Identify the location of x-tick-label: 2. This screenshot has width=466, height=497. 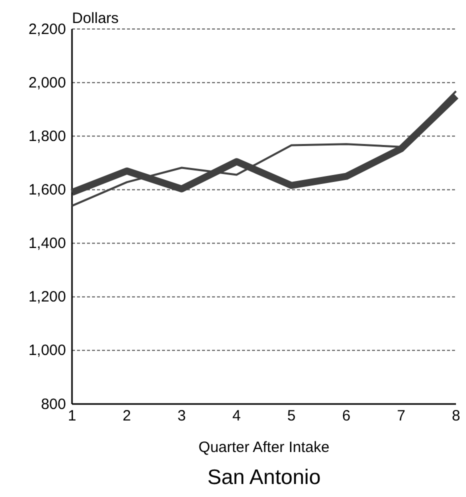
(127, 416).